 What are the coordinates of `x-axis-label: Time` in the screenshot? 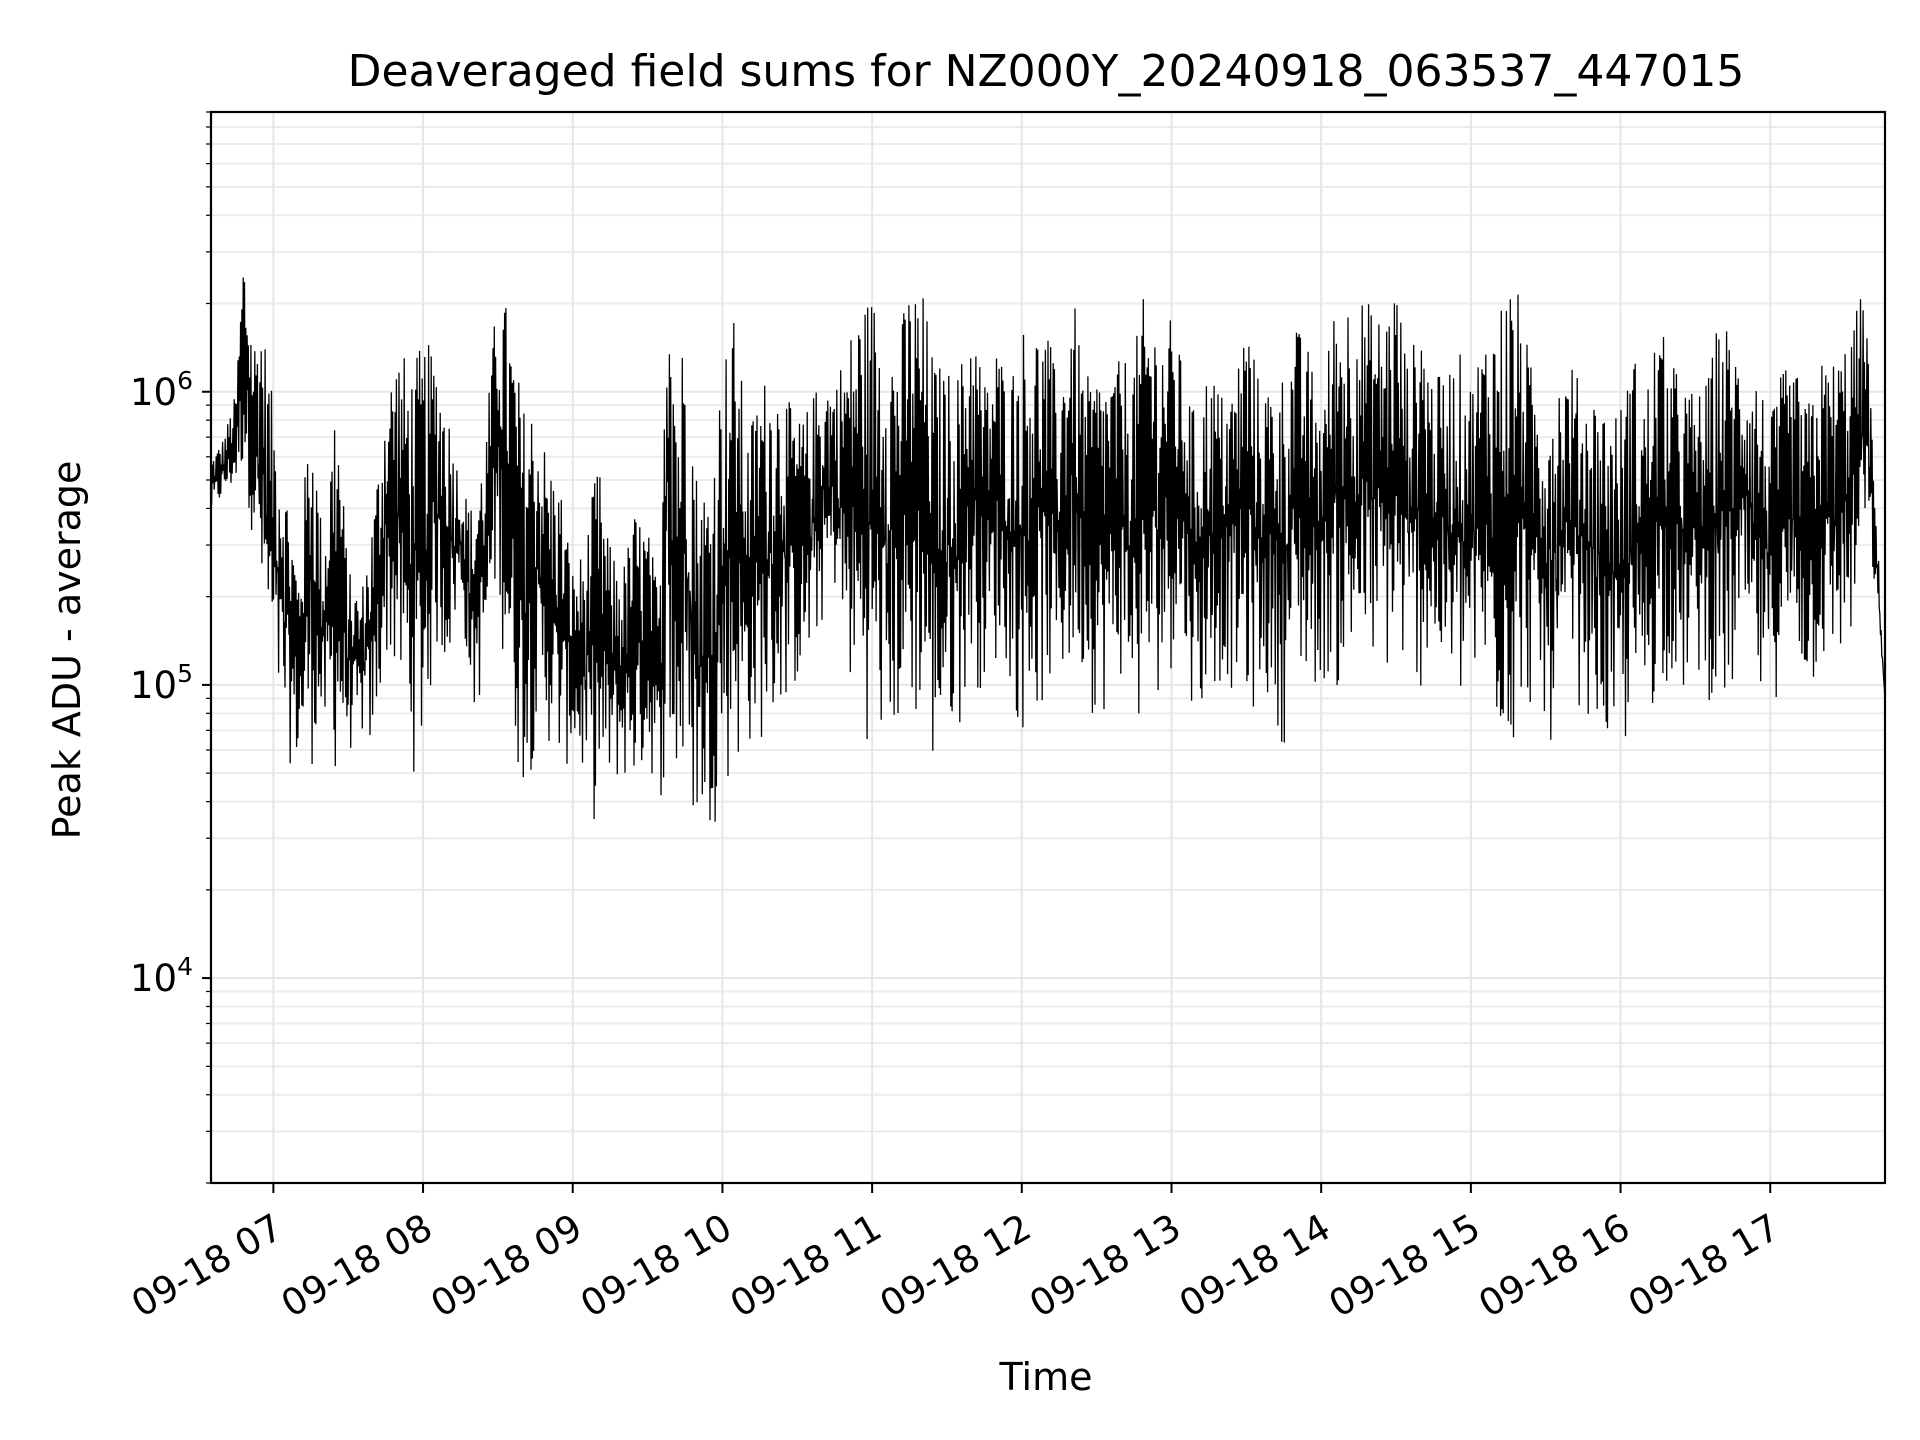 It's located at (1046, 1377).